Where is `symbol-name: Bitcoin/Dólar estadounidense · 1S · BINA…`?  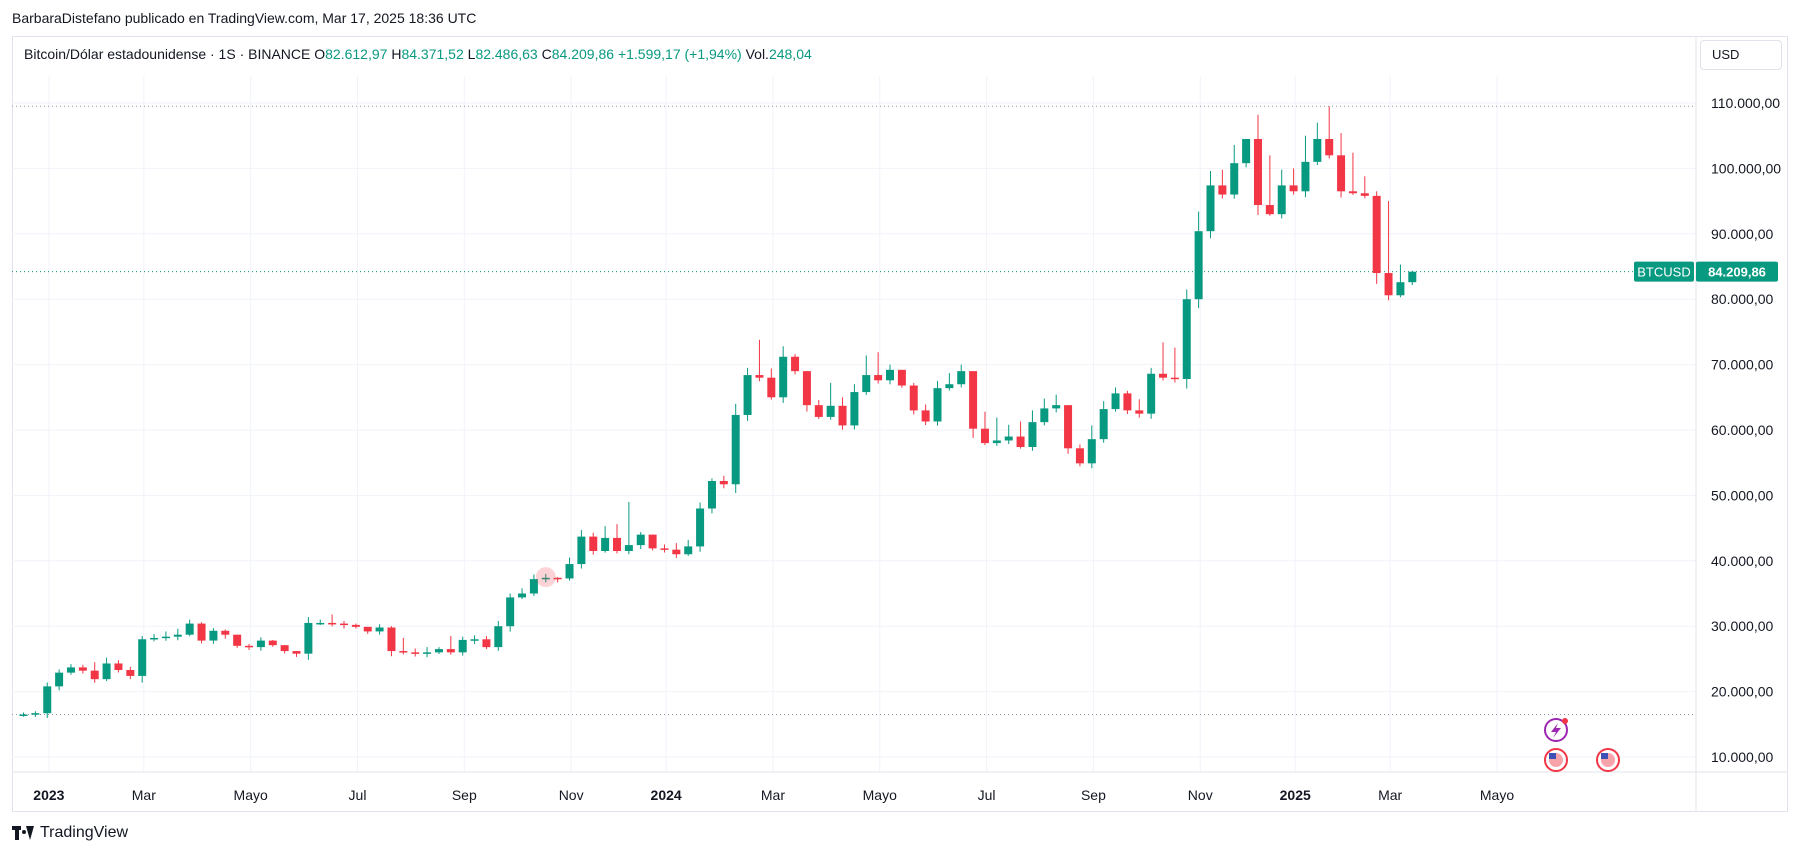
symbol-name: Bitcoin/Dólar estadounidense · 1S · BINA… is located at coordinates (167, 54).